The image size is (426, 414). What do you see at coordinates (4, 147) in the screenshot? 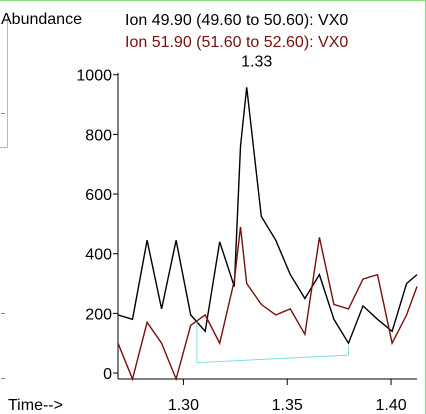
I see `left-gutter-divider-bottom` at bounding box center [4, 147].